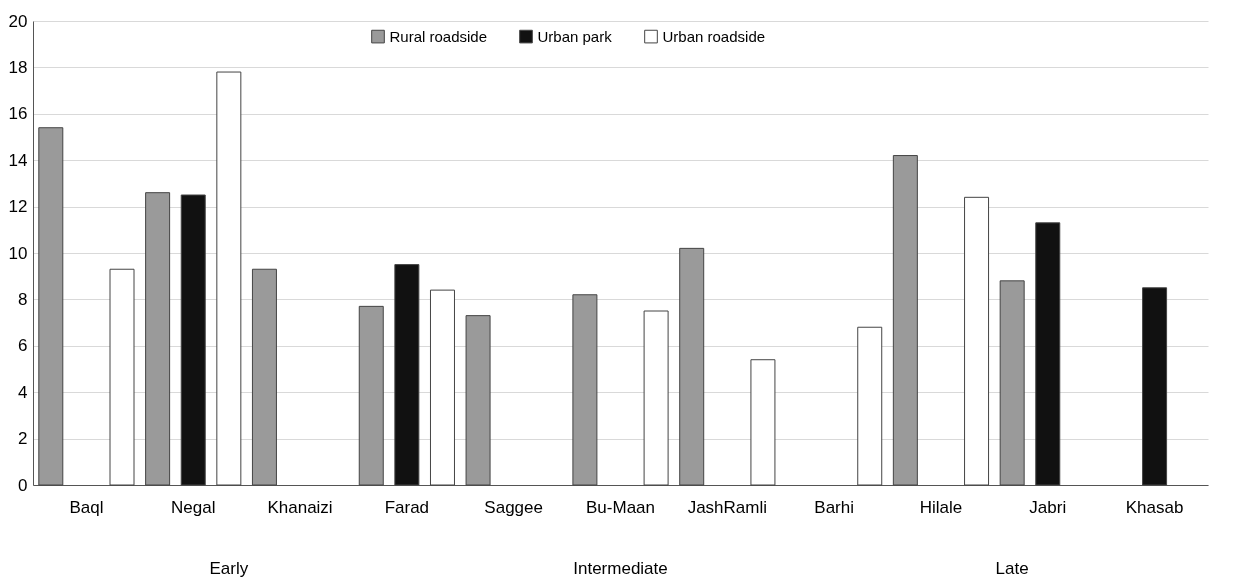 The image size is (1258, 588). Describe the element at coordinates (1048, 507) in the screenshot. I see `x-tick-label: Jabri` at that location.